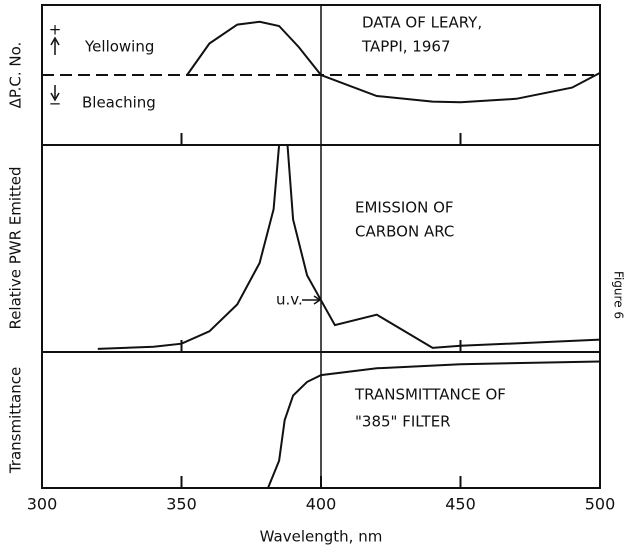 Image resolution: width=635 pixels, height=549 pixels. Describe the element at coordinates (405, 47) in the screenshot. I see `annotation: TAPPI, 1967` at that location.